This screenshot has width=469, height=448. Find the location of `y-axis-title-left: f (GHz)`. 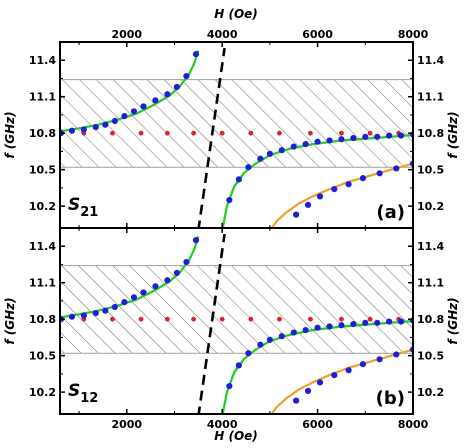

y-axis-title-left: f (GHz) is located at coordinates (10, 134).